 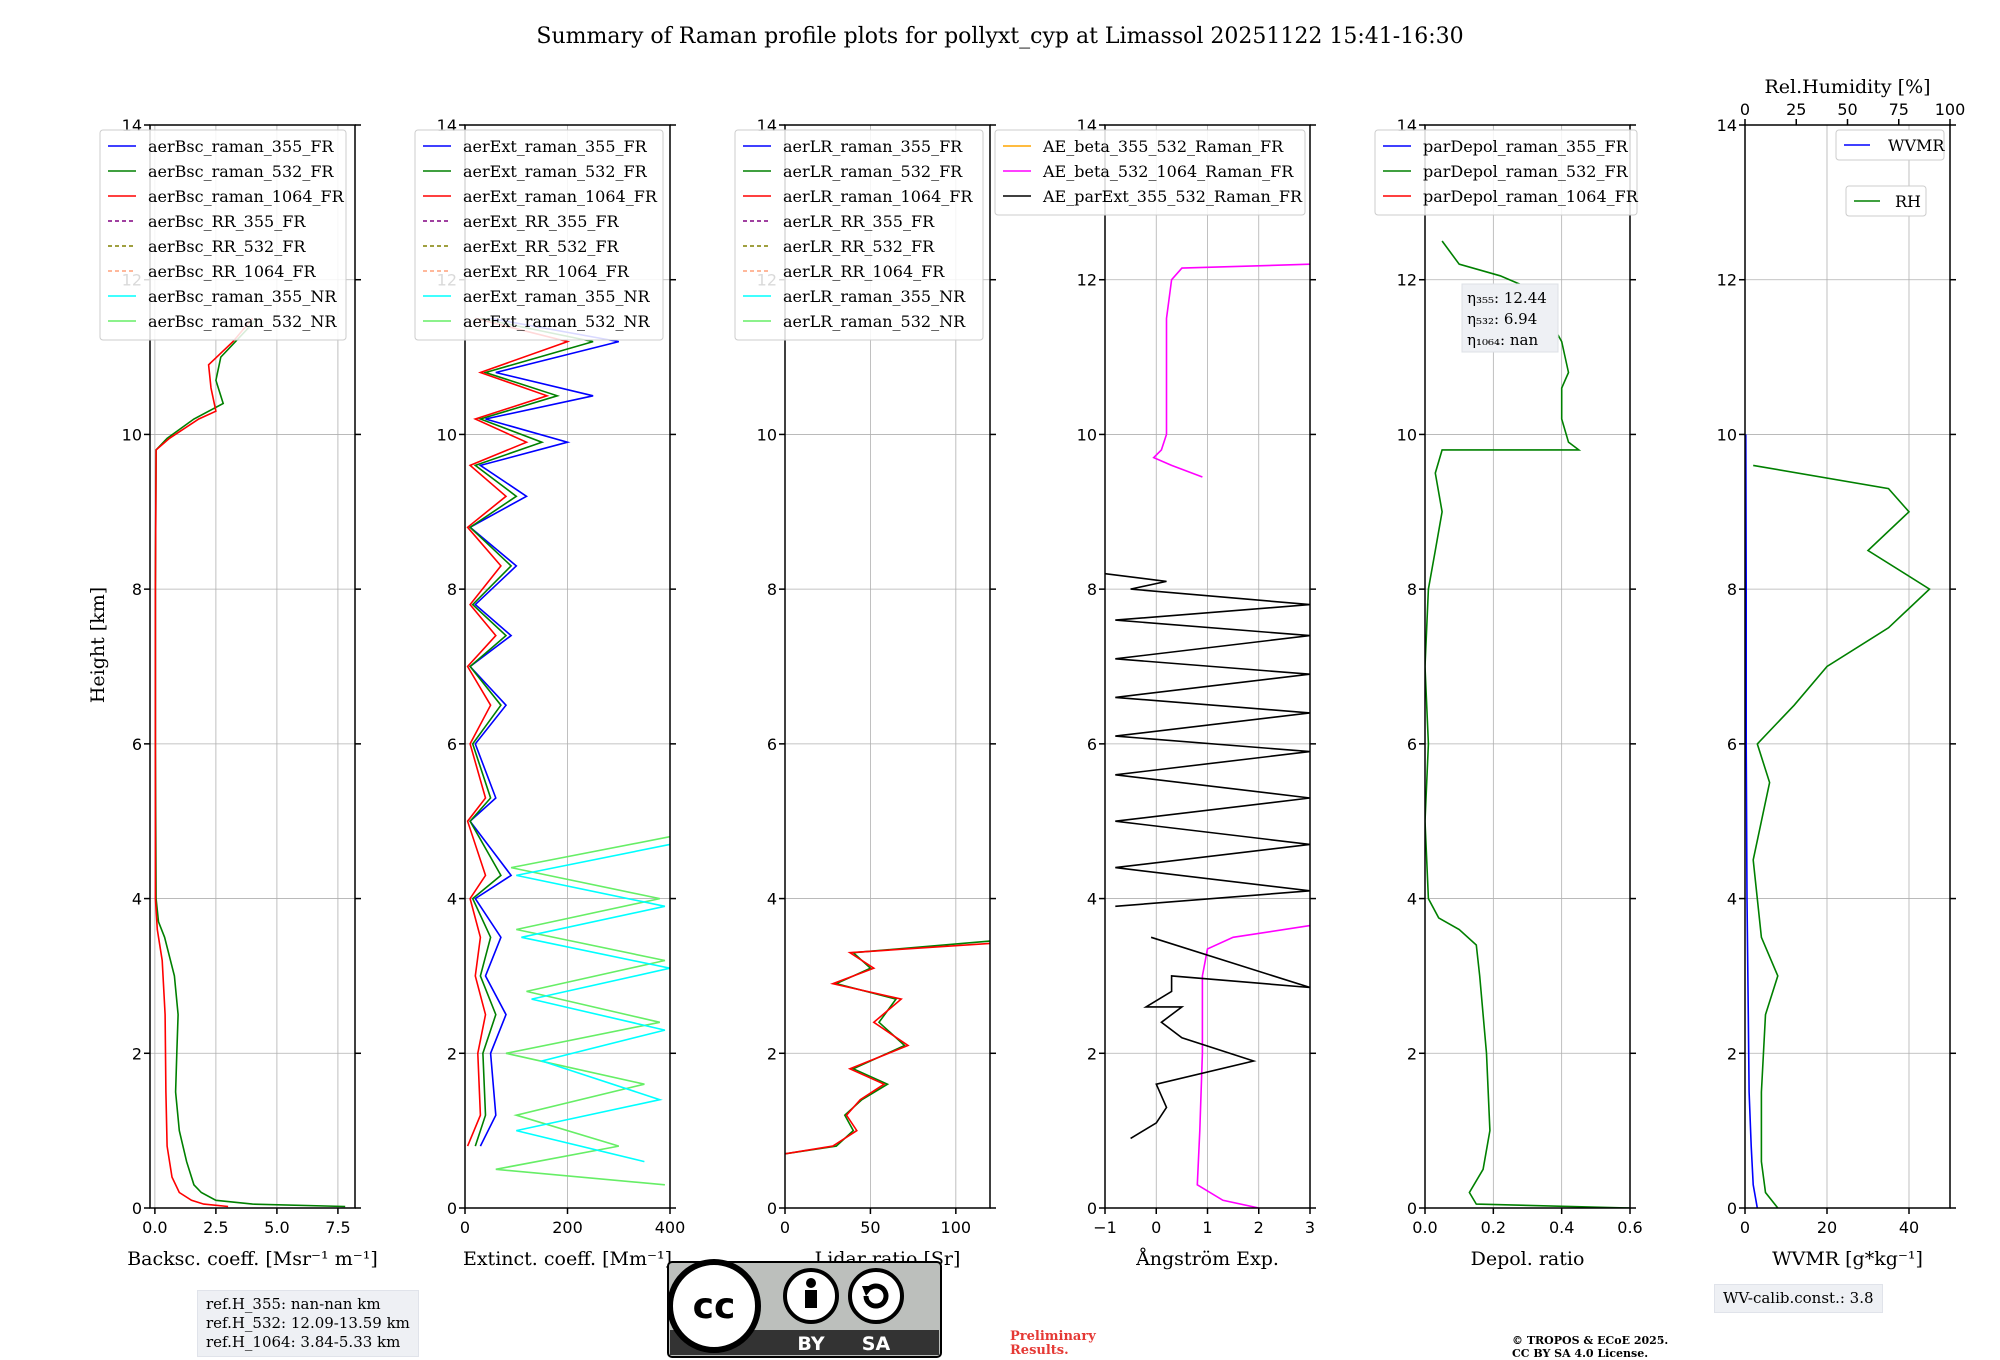 I want to click on refh-532: ref.H_532: 12.09-13.59 km, so click(x=308, y=1323).